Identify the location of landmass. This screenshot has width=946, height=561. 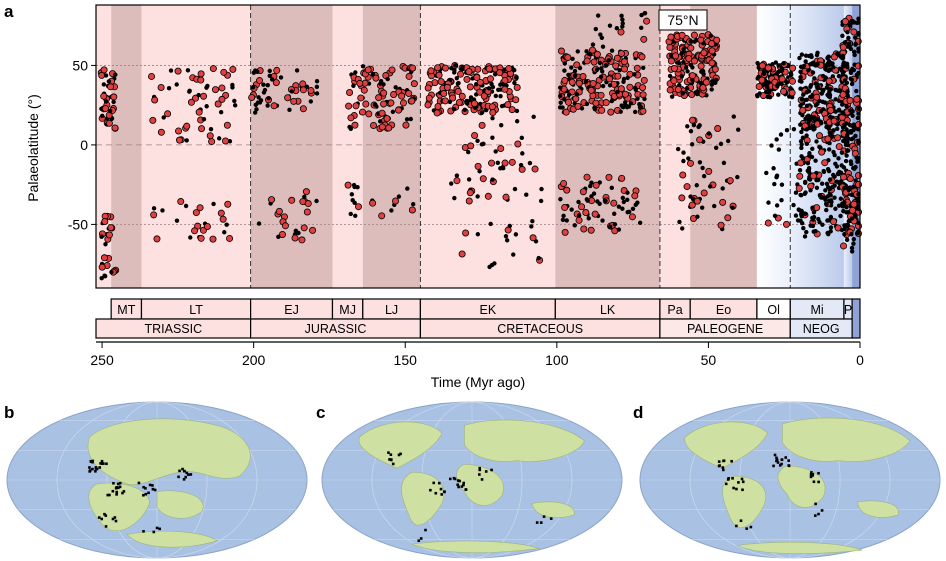
(799, 547).